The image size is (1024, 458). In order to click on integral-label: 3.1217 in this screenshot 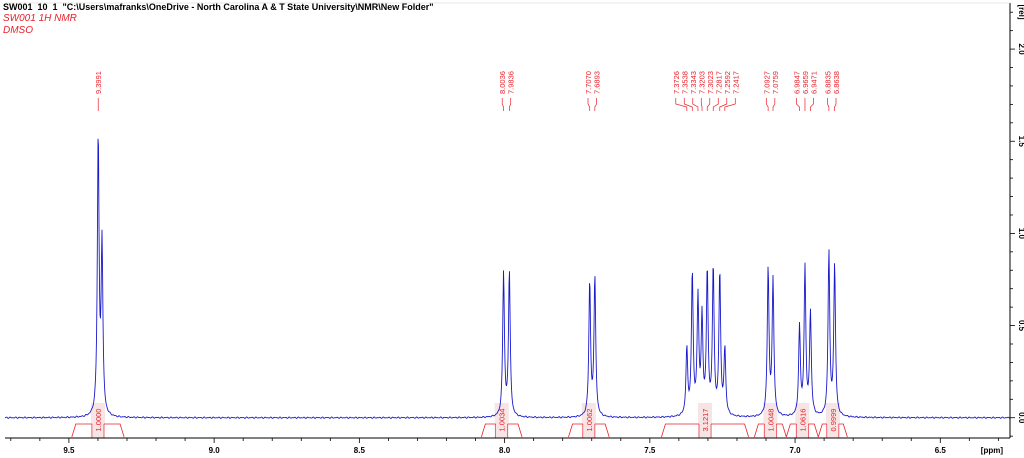, I will do `click(705, 420)`.